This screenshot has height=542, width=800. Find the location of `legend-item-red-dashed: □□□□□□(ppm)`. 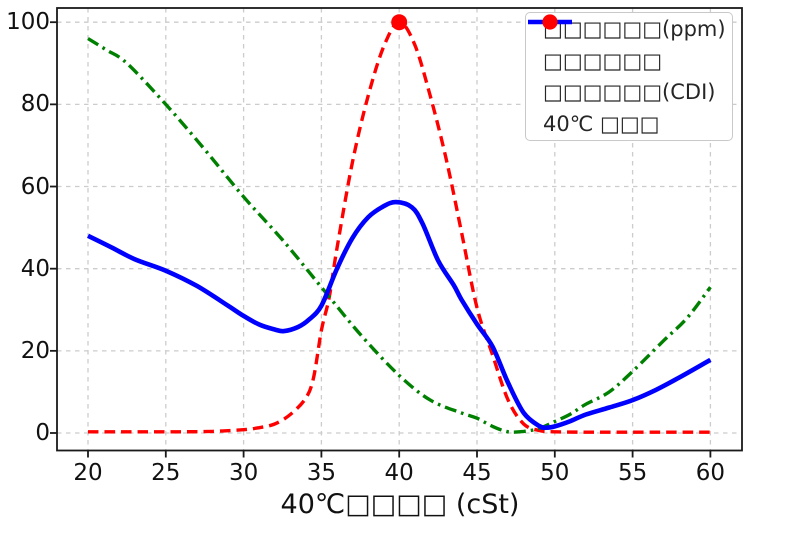

legend-item-red-dashed: □□□□□□(ppm) is located at coordinates (629, 29).